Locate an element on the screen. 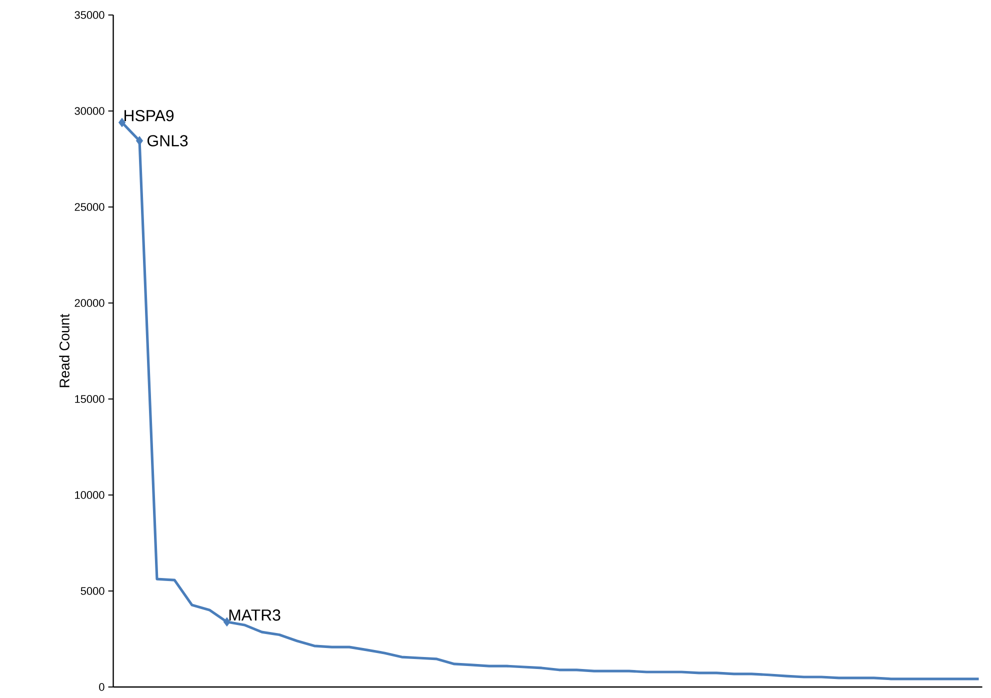 The height and width of the screenshot is (698, 991). annotation: MATR3 is located at coordinates (254, 615).